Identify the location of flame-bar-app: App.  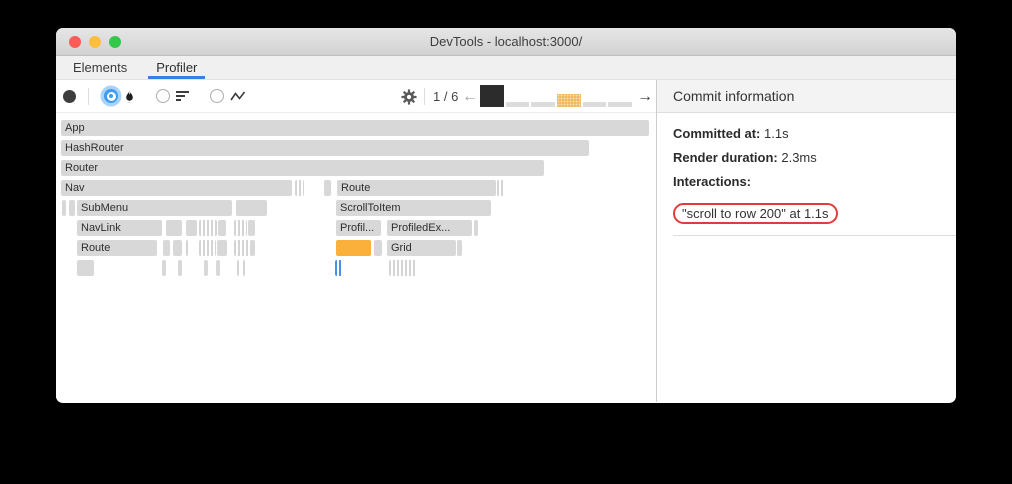
(355, 128).